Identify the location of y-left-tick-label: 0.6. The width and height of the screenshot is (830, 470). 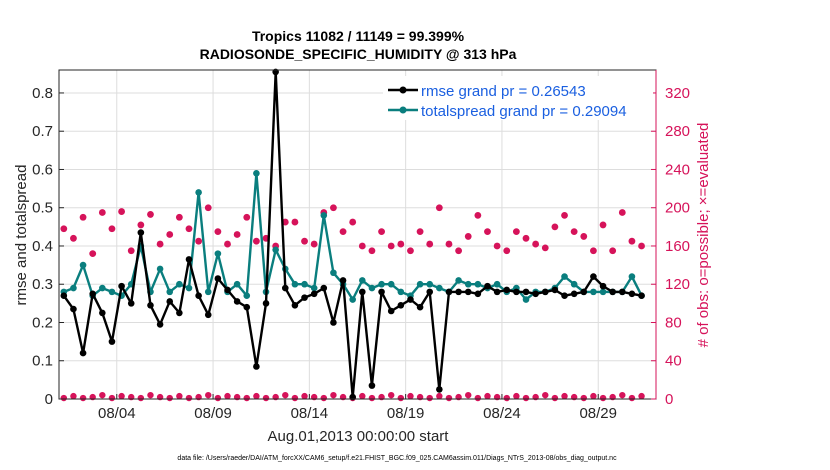
(42, 169).